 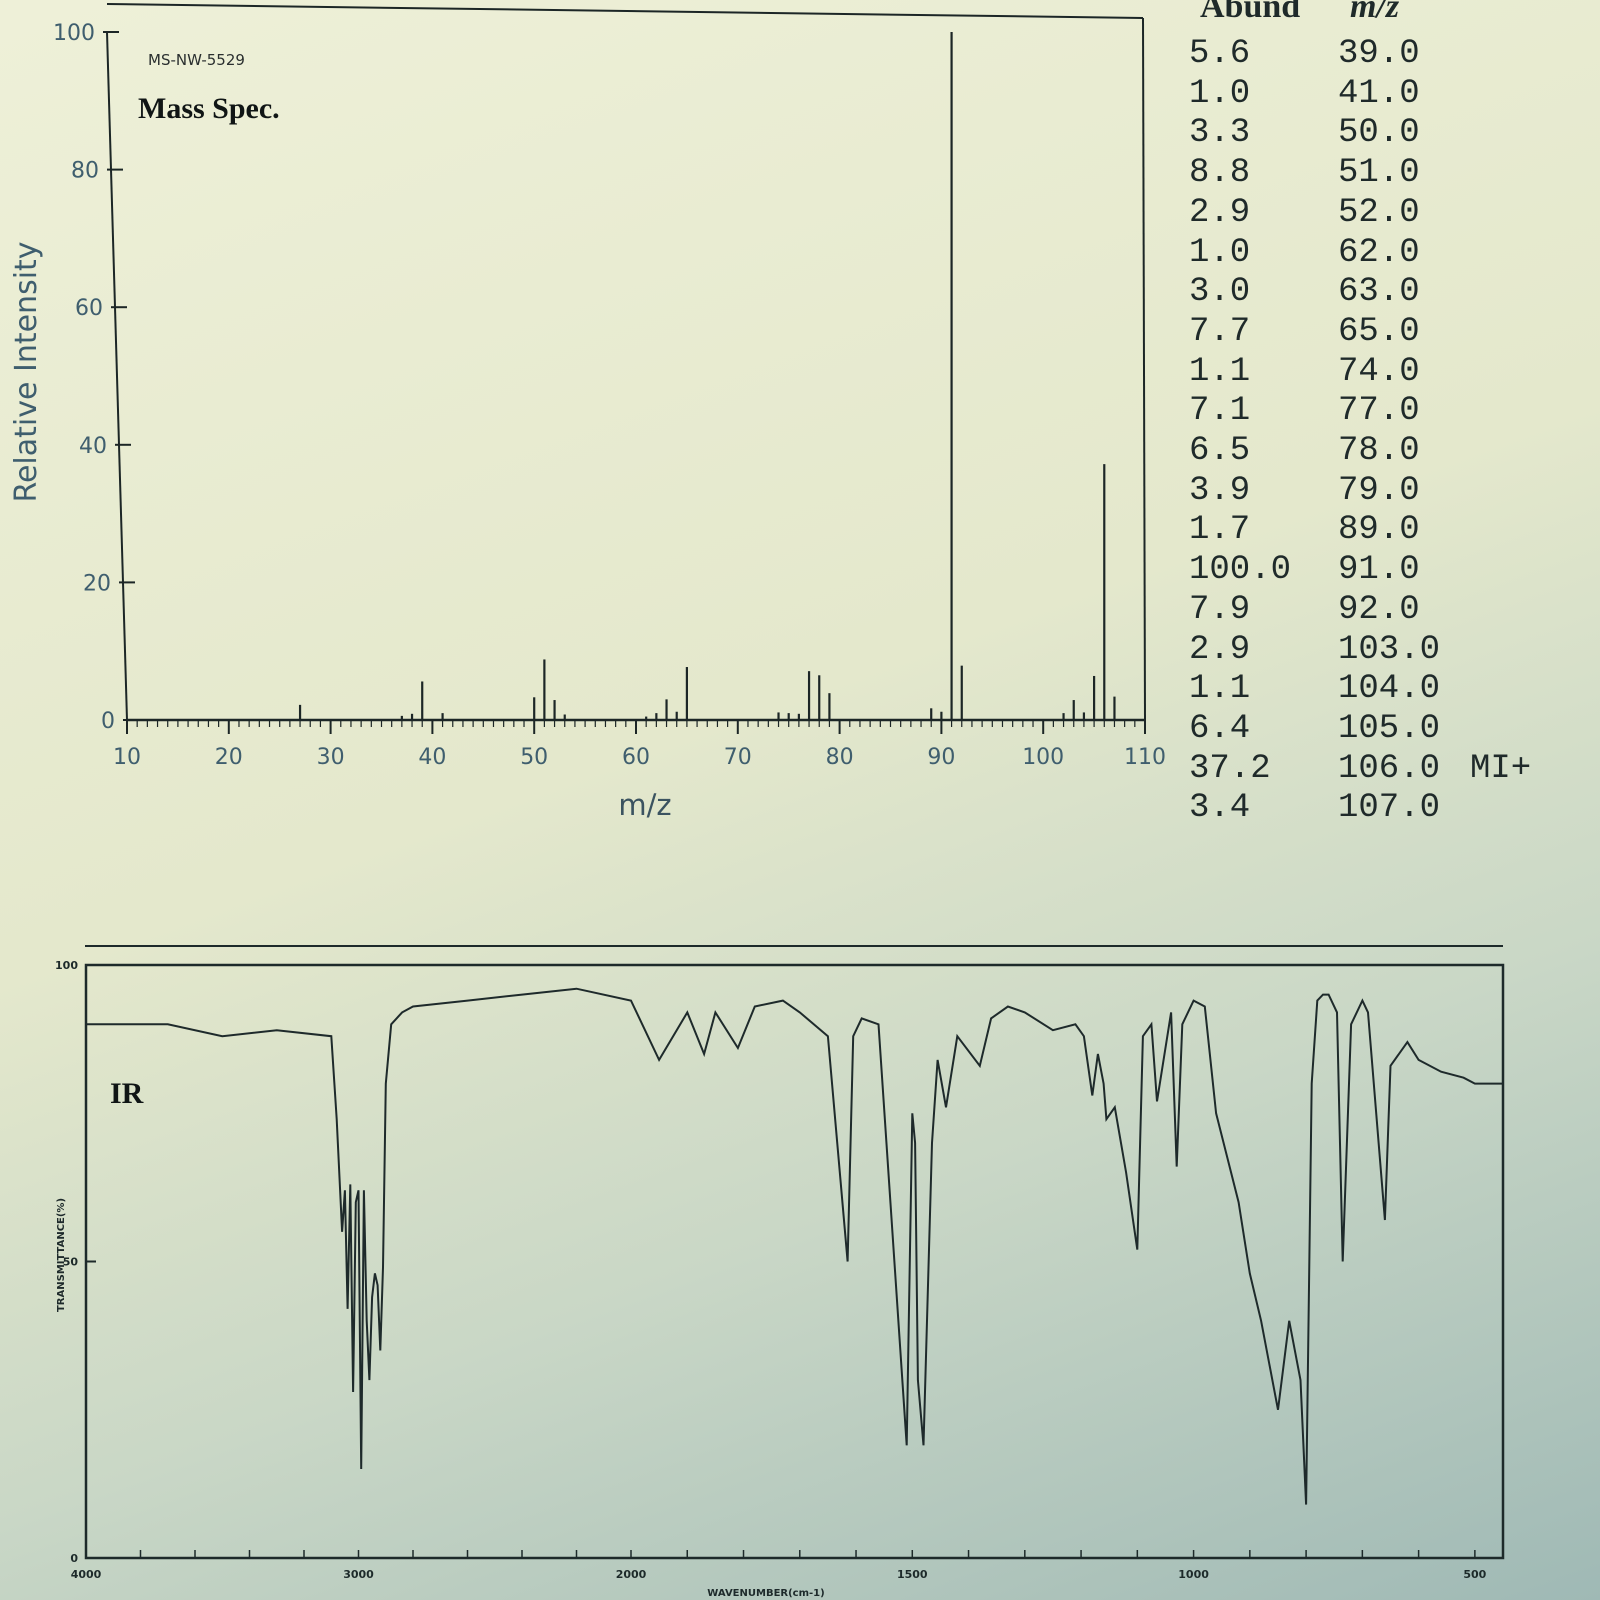 What do you see at coordinates (738, 757) in the screenshot?
I see `ms-x-tick-label: 70` at bounding box center [738, 757].